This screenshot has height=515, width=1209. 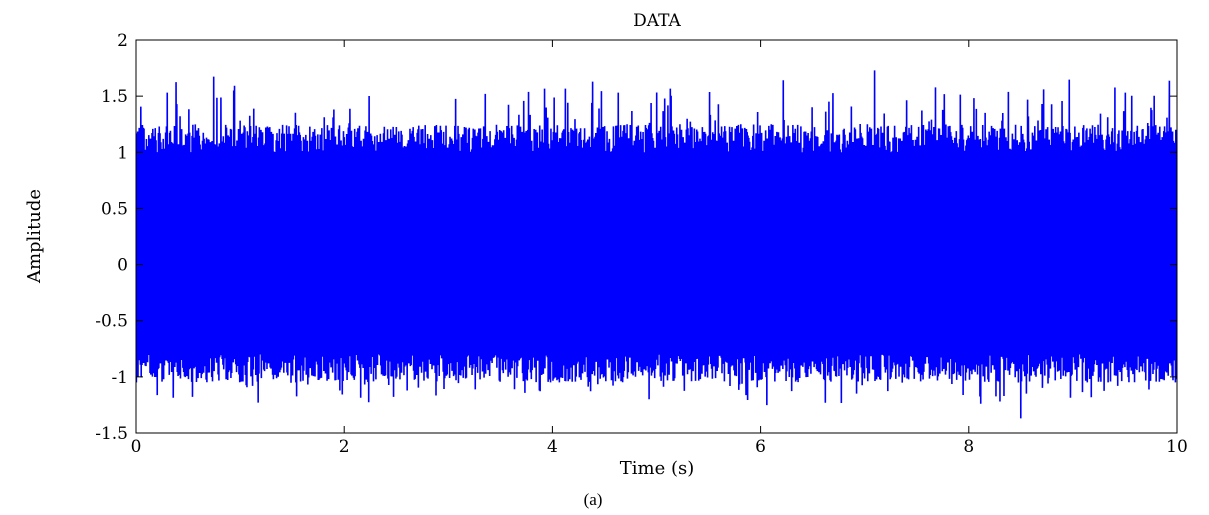 I want to click on y-tick-label: -1, so click(x=119, y=378).